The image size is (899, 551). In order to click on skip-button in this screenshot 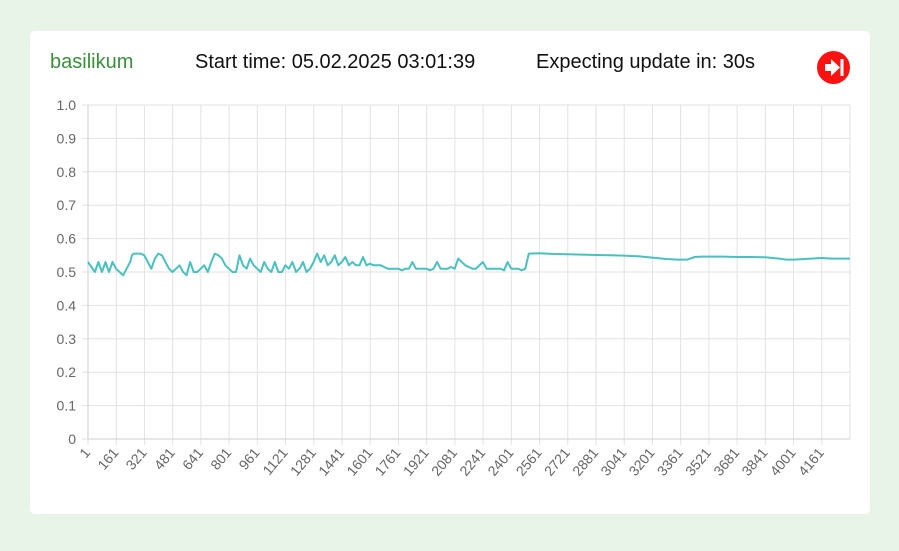, I will do `click(833, 67)`.